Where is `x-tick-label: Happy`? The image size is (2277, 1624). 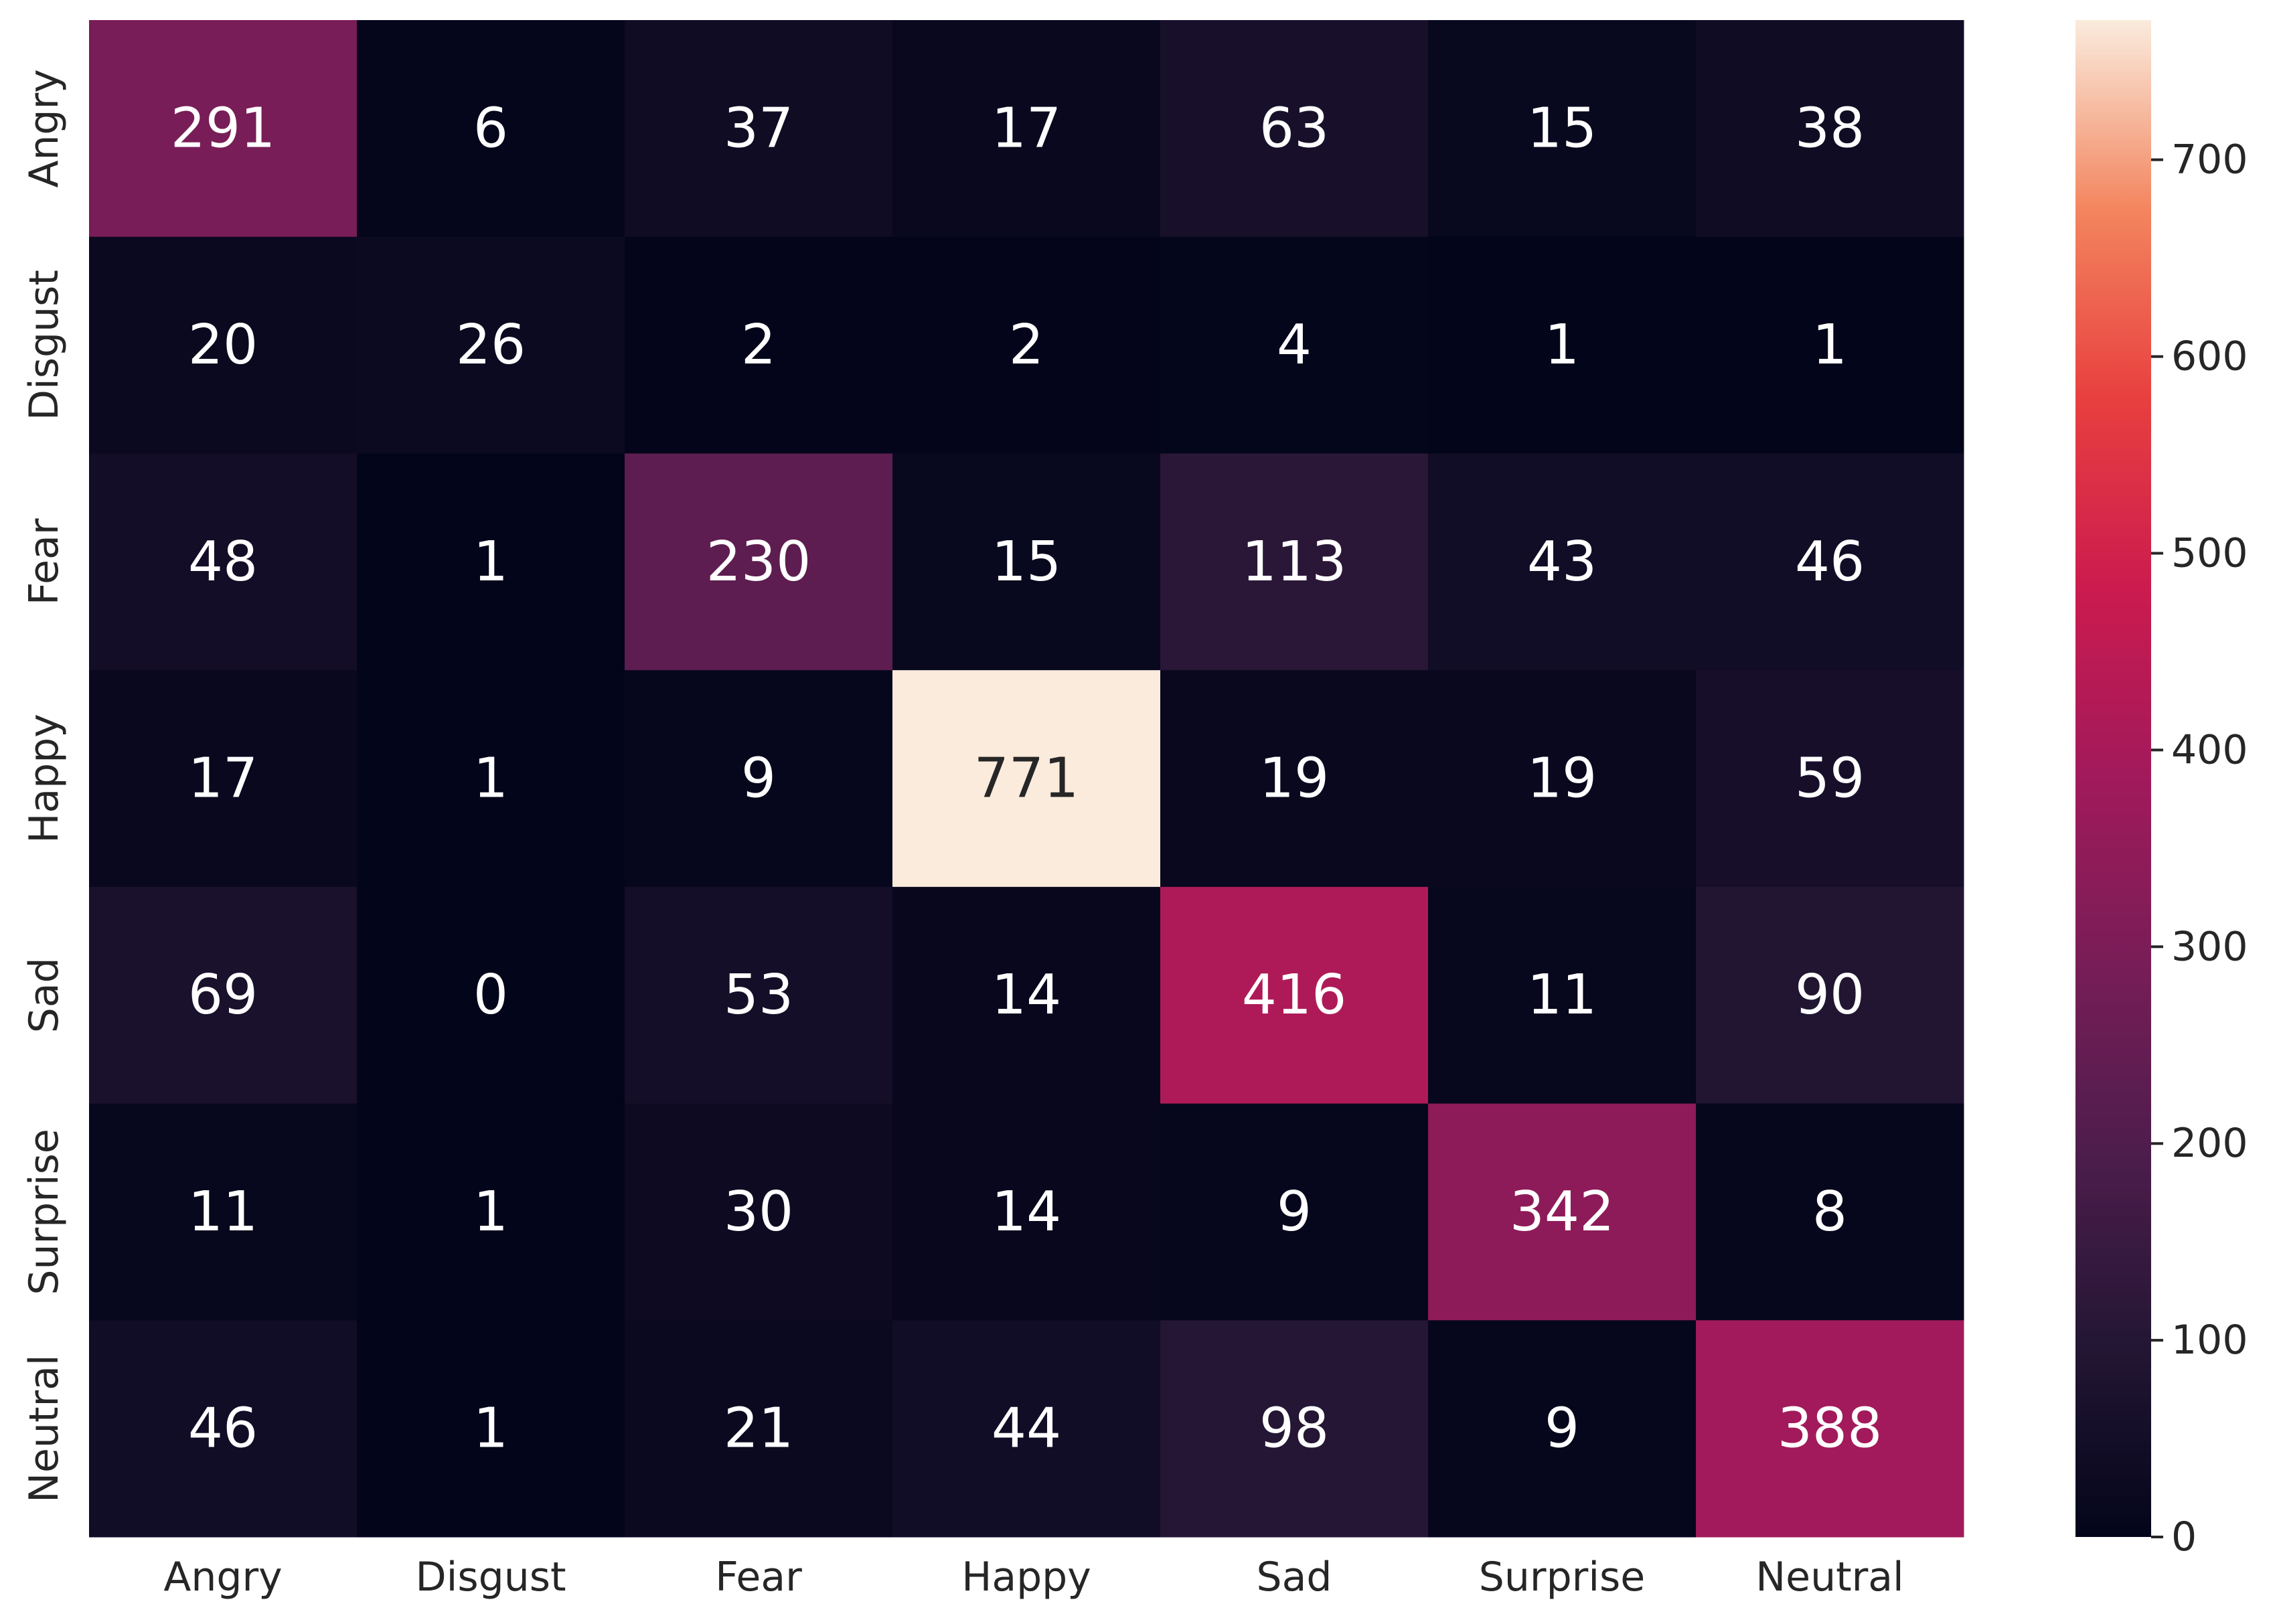 x-tick-label: Happy is located at coordinates (1026, 1578).